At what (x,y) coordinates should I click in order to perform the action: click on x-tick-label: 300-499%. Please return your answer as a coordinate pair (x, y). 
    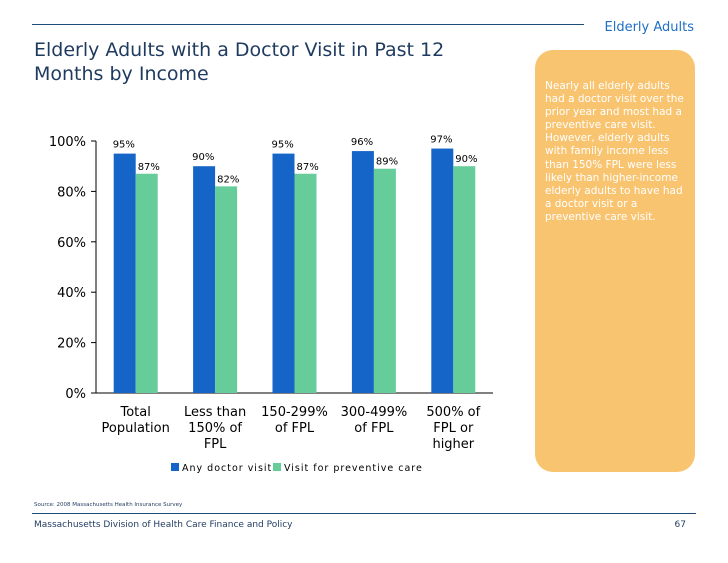
    Looking at the image, I should click on (374, 412).